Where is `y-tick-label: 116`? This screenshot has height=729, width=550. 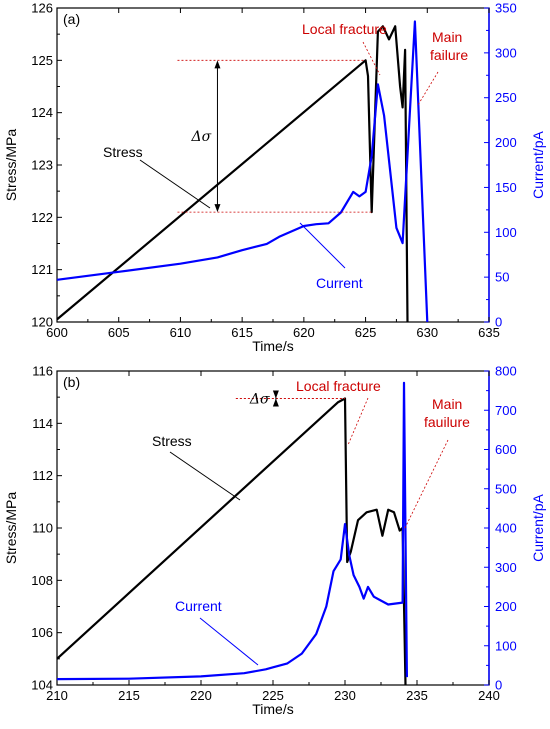
y-tick-label: 116 is located at coordinates (42, 371).